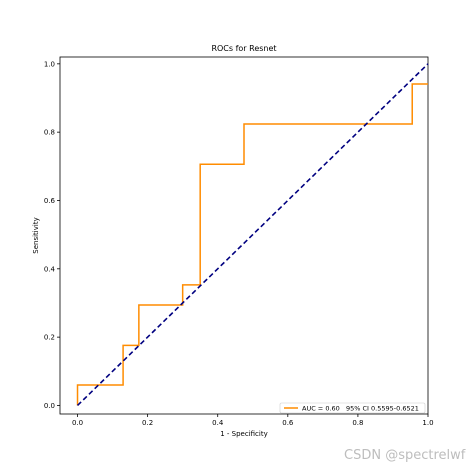  I want to click on y-tick-label: 0.2, so click(49, 338).